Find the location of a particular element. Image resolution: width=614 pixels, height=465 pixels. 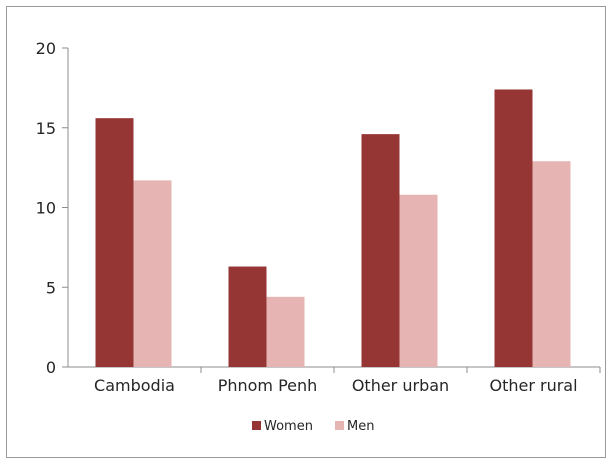

legend-swatch-women is located at coordinates (256, 425).